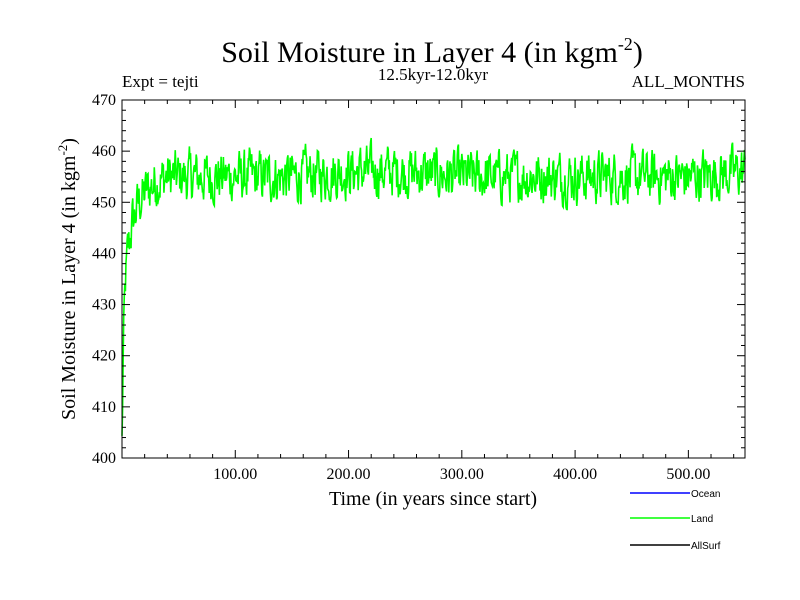 Image resolution: width=800 pixels, height=600 pixels. I want to click on legend-label-land: Land, so click(702, 519).